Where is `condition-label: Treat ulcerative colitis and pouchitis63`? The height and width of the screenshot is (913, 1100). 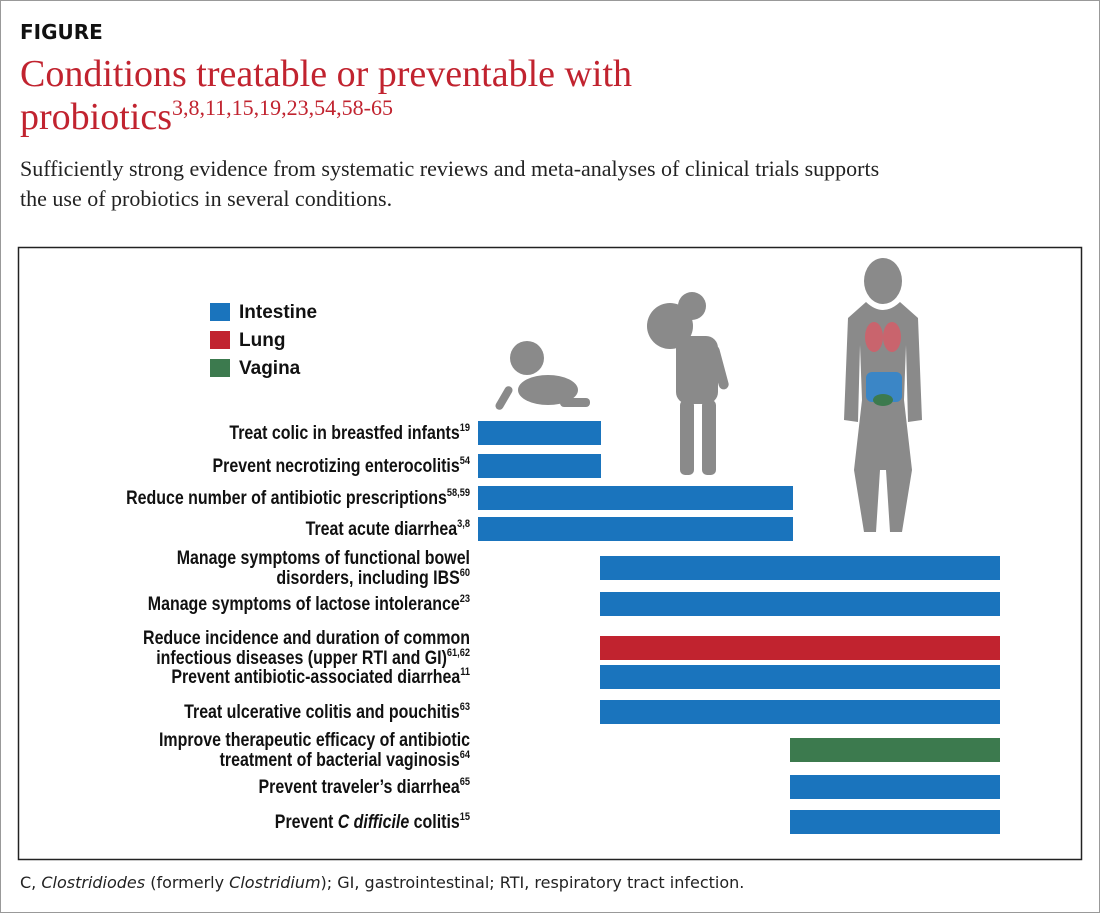 condition-label: Treat ulcerative colitis and pouchitis63 is located at coordinates (327, 712).